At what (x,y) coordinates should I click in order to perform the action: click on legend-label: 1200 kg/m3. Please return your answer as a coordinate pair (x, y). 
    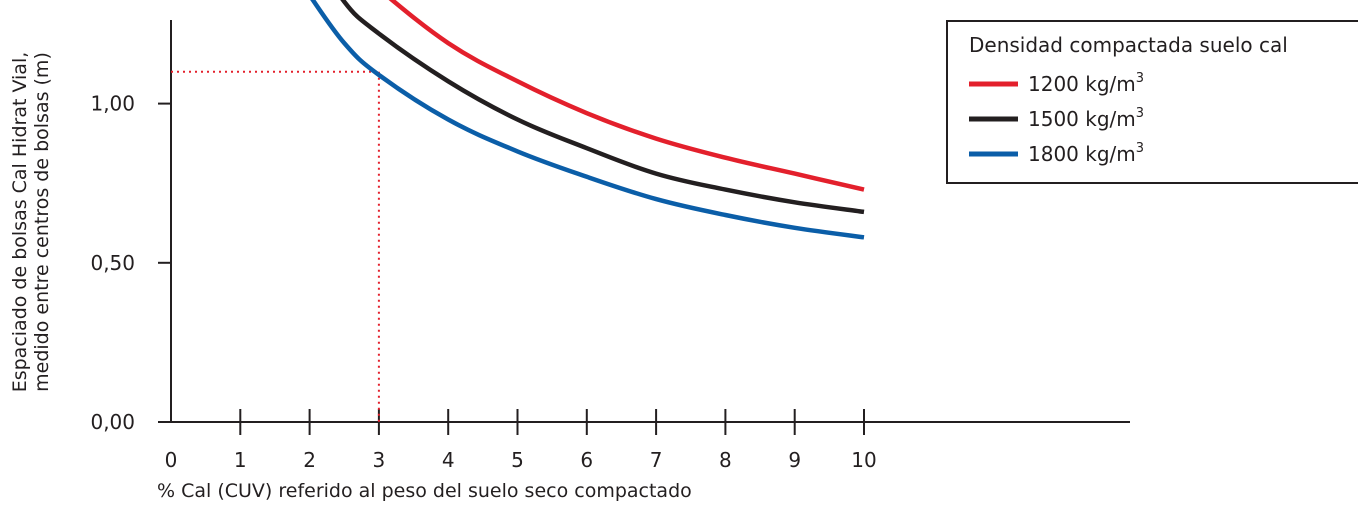
    Looking at the image, I should click on (1086, 83).